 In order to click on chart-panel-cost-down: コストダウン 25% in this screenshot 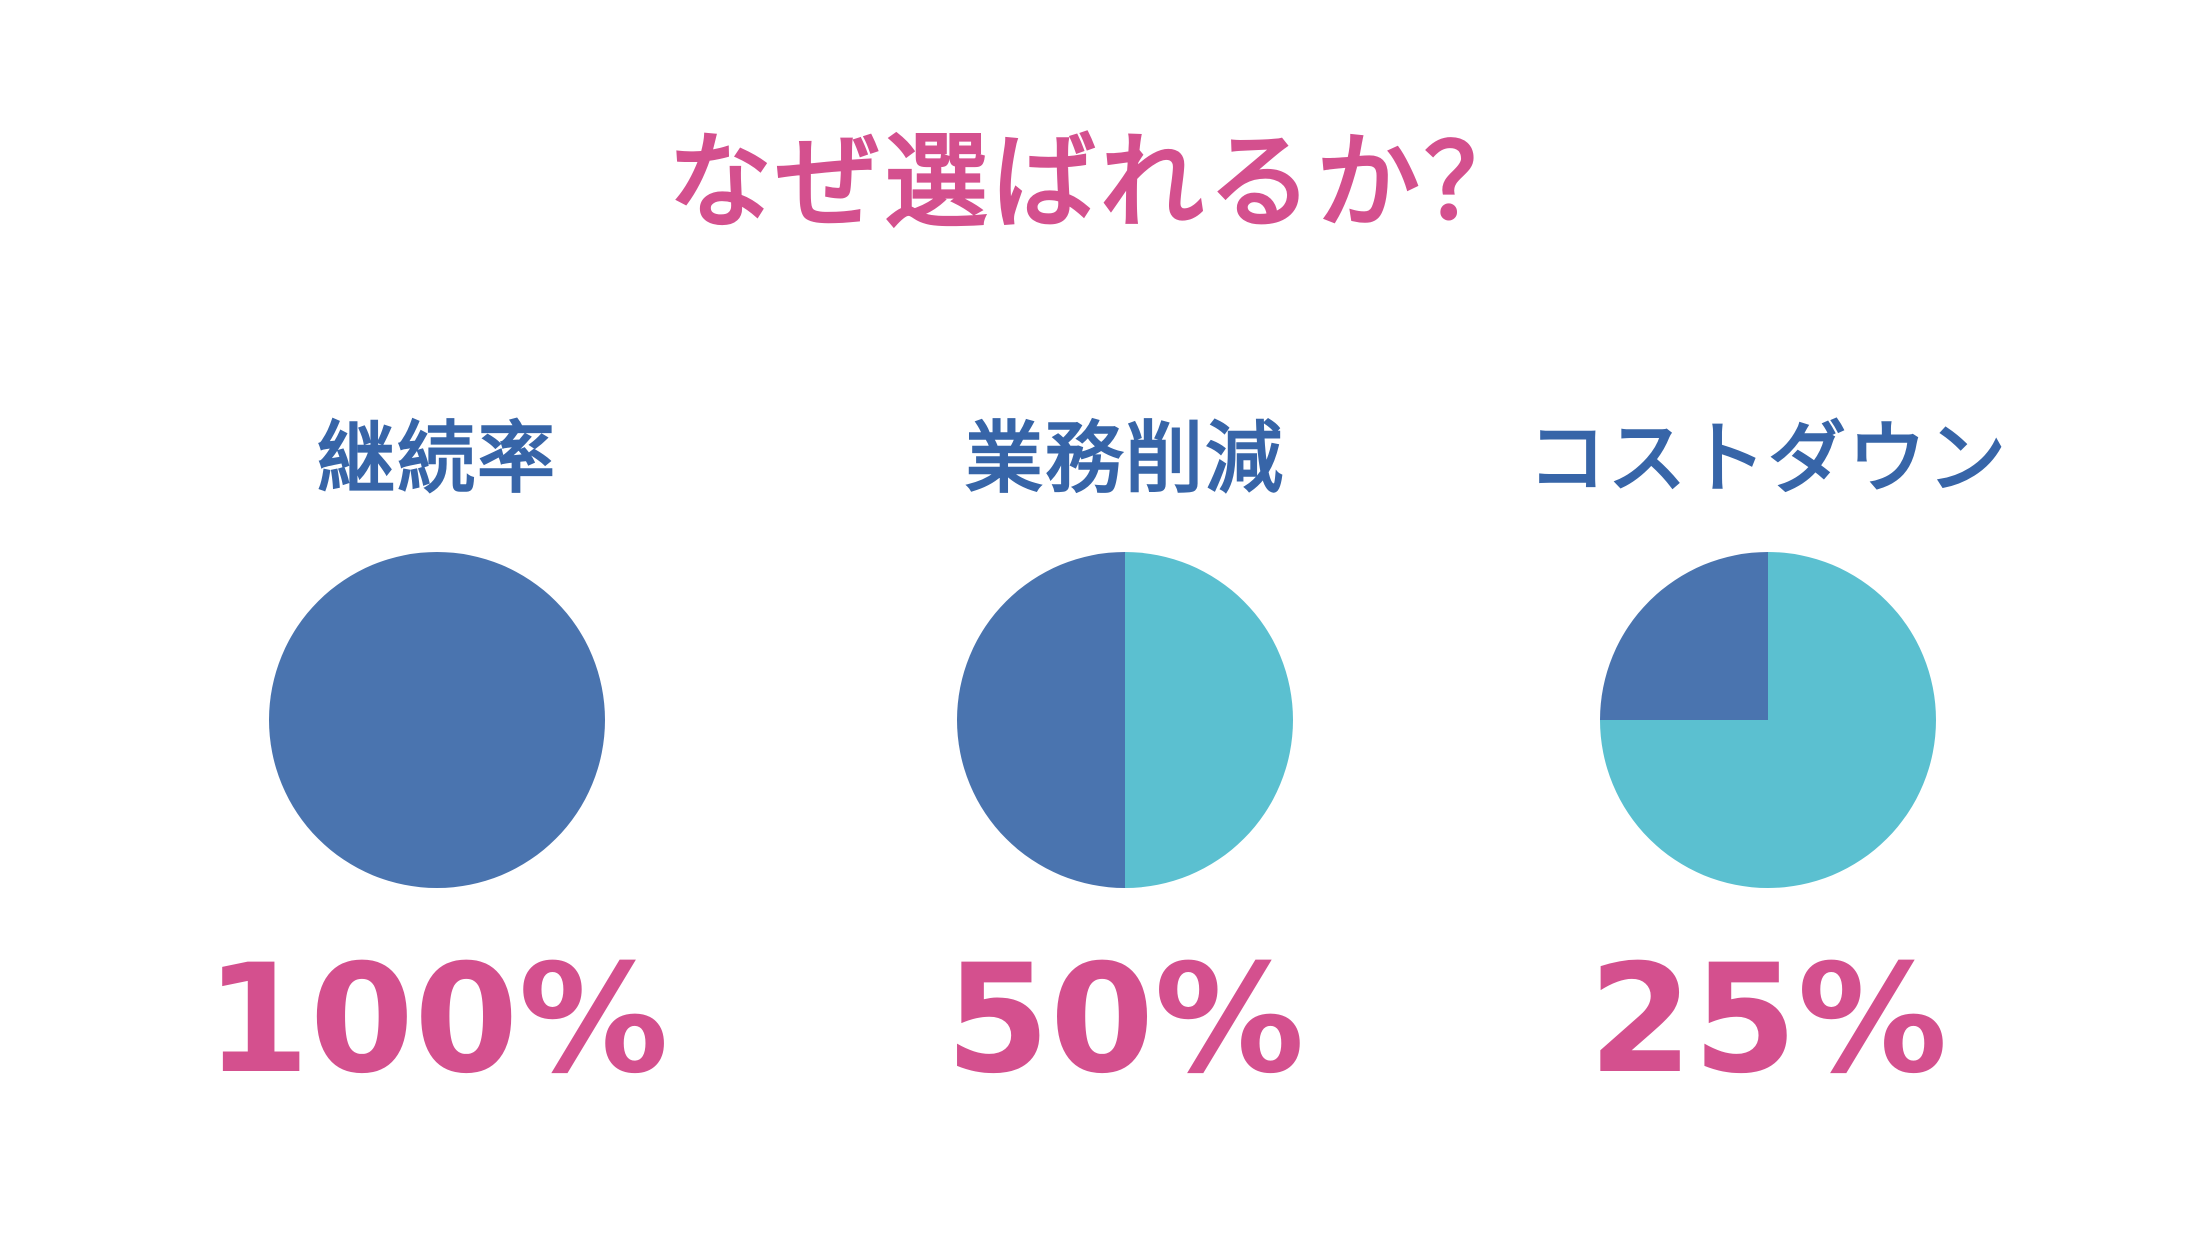, I will do `click(1768, 750)`.